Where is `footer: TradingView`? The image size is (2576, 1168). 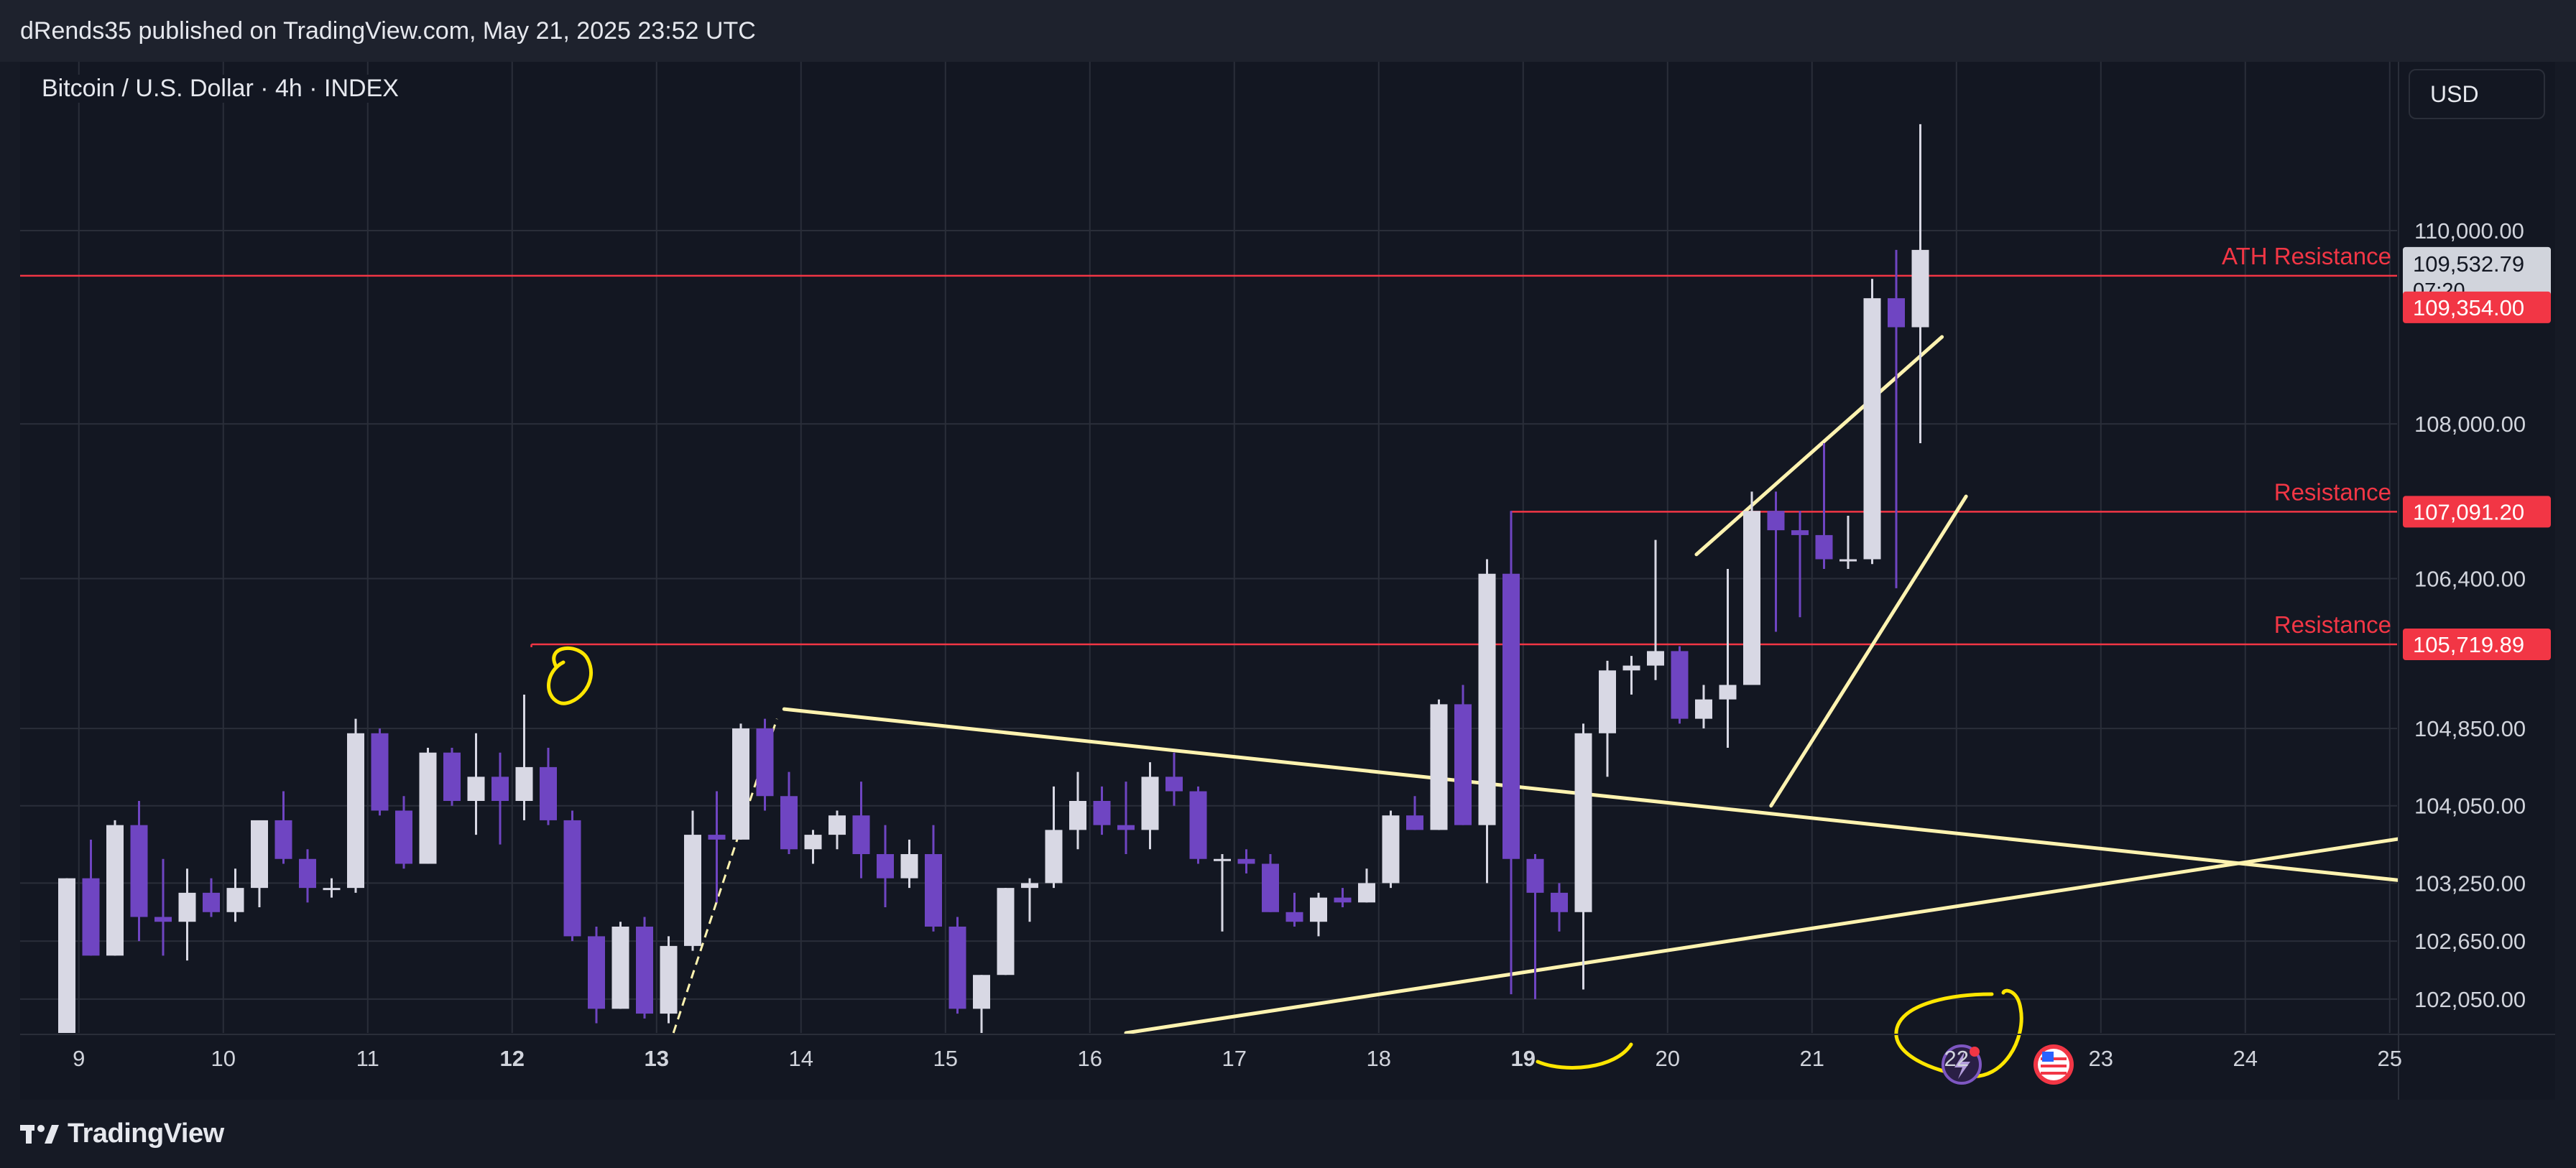
footer: TradingView is located at coordinates (1288, 1134).